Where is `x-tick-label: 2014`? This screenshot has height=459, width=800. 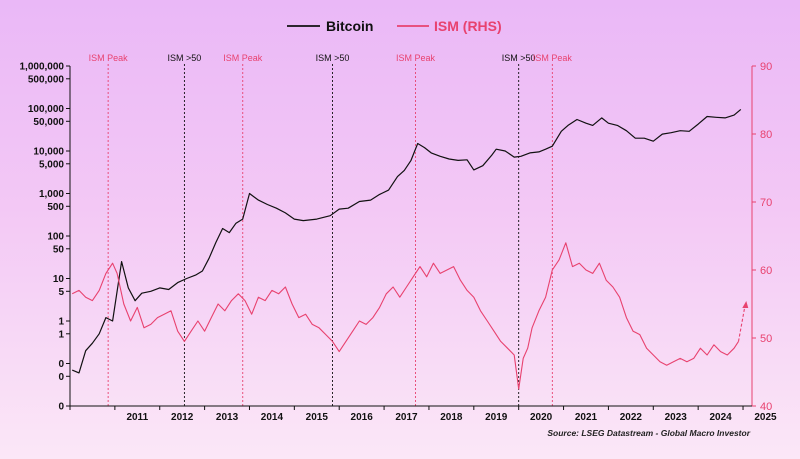 x-tick-label: 2014 is located at coordinates (272, 417).